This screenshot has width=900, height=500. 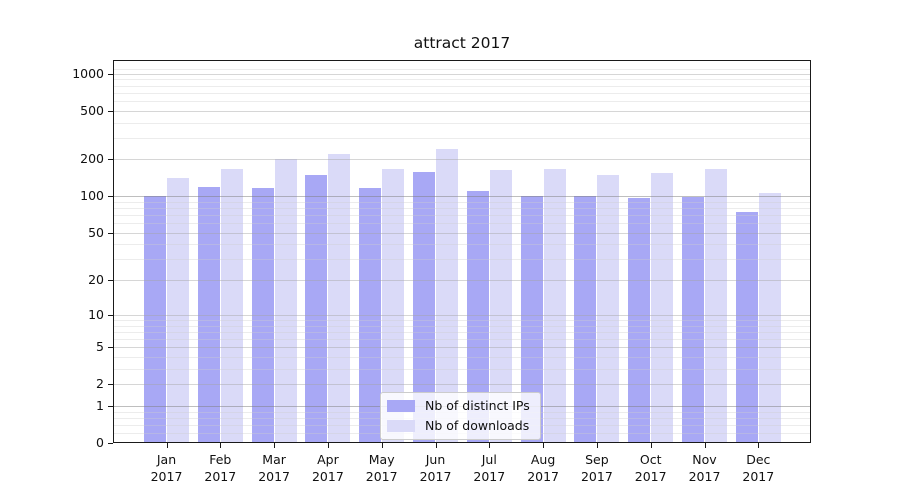 I want to click on legend-label-distinct-ips: Nb of distinct IPs, so click(x=477, y=405).